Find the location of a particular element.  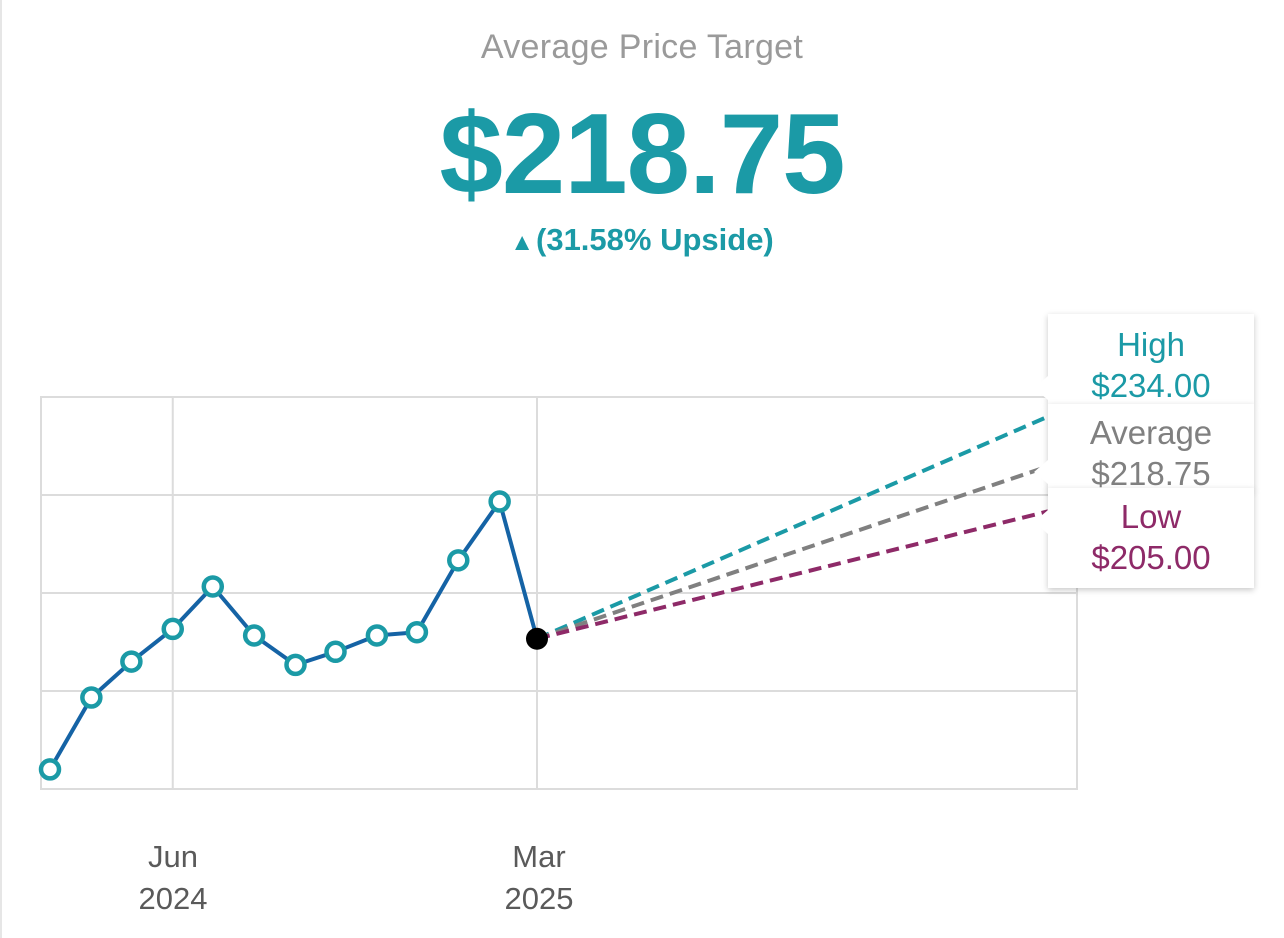

high-target-tooltip: High $234.00 is located at coordinates (1144, 359).